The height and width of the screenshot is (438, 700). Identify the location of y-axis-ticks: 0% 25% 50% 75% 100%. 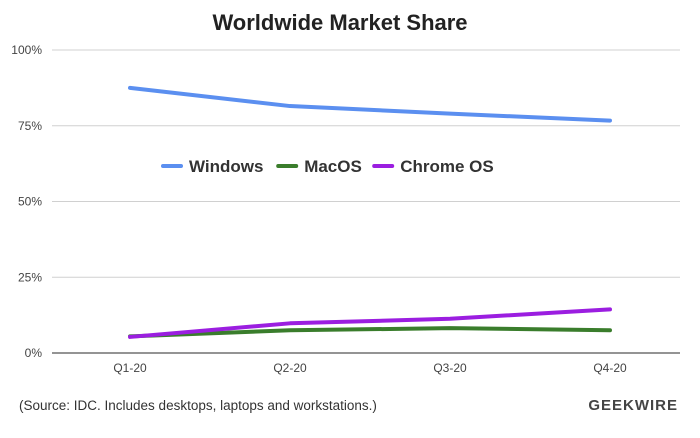
(26, 201).